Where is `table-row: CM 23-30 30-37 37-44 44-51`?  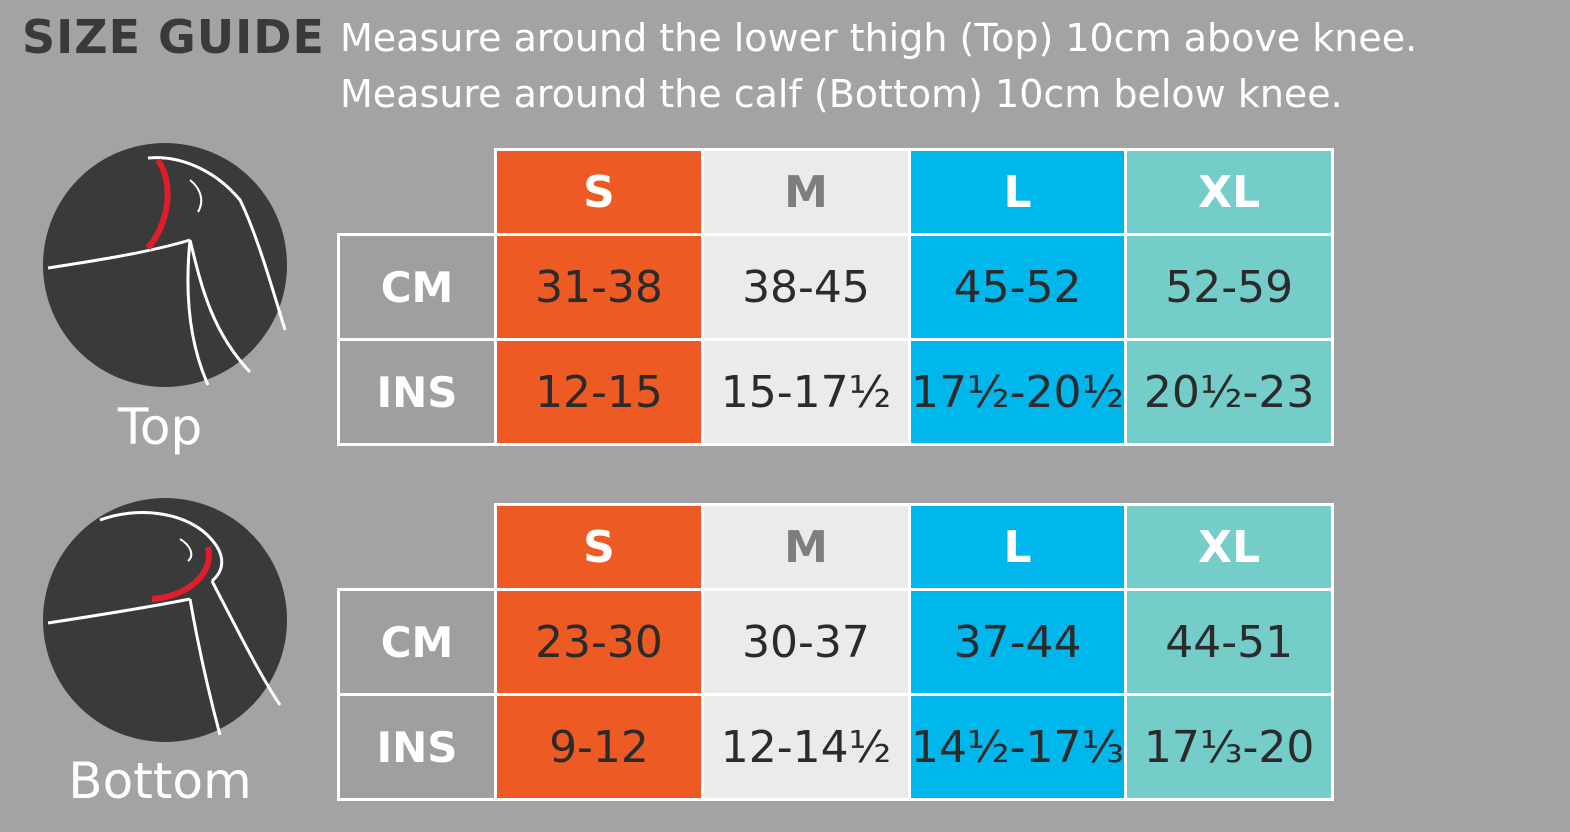 table-row: CM 23-30 30-37 37-44 44-51 is located at coordinates (836, 642).